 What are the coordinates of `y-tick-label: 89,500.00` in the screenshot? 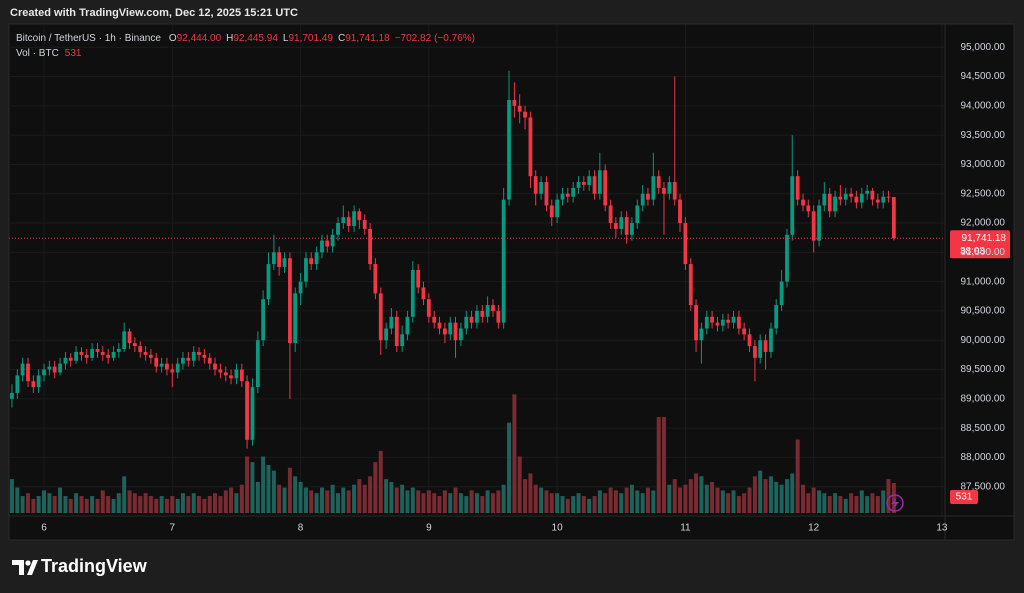 It's located at (983, 369).